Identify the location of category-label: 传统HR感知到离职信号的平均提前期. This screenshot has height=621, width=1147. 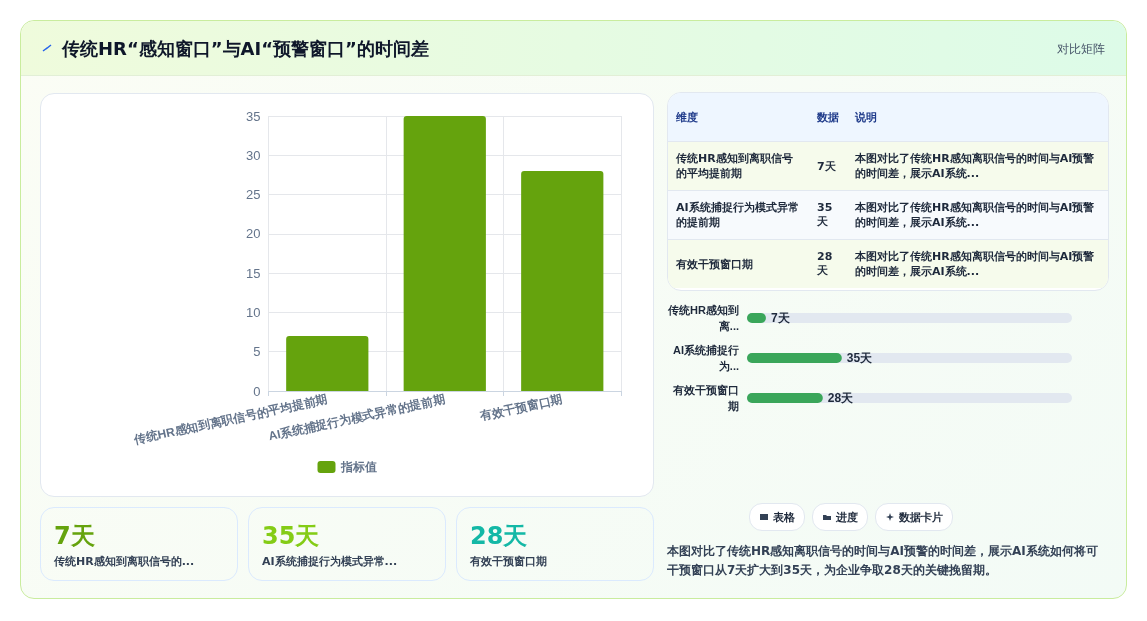
(738, 166).